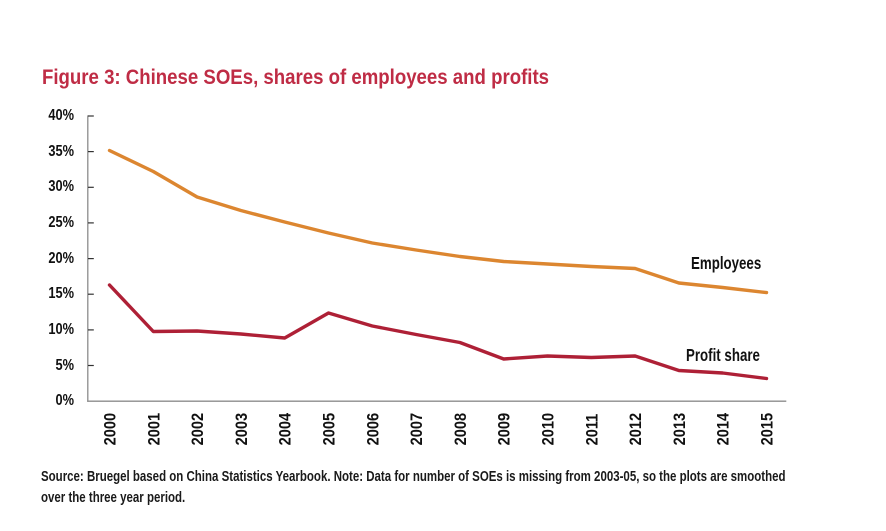 The width and height of the screenshot is (886, 531). I want to click on svg-text: 2013, so click(680, 429).